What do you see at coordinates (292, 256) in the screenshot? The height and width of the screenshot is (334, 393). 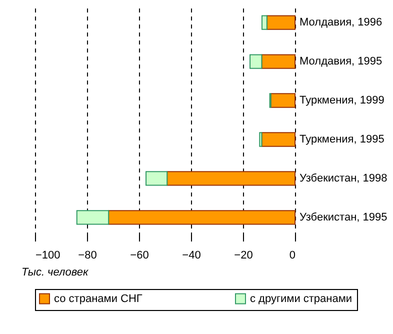 I see `x-tick-label: 0` at bounding box center [292, 256].